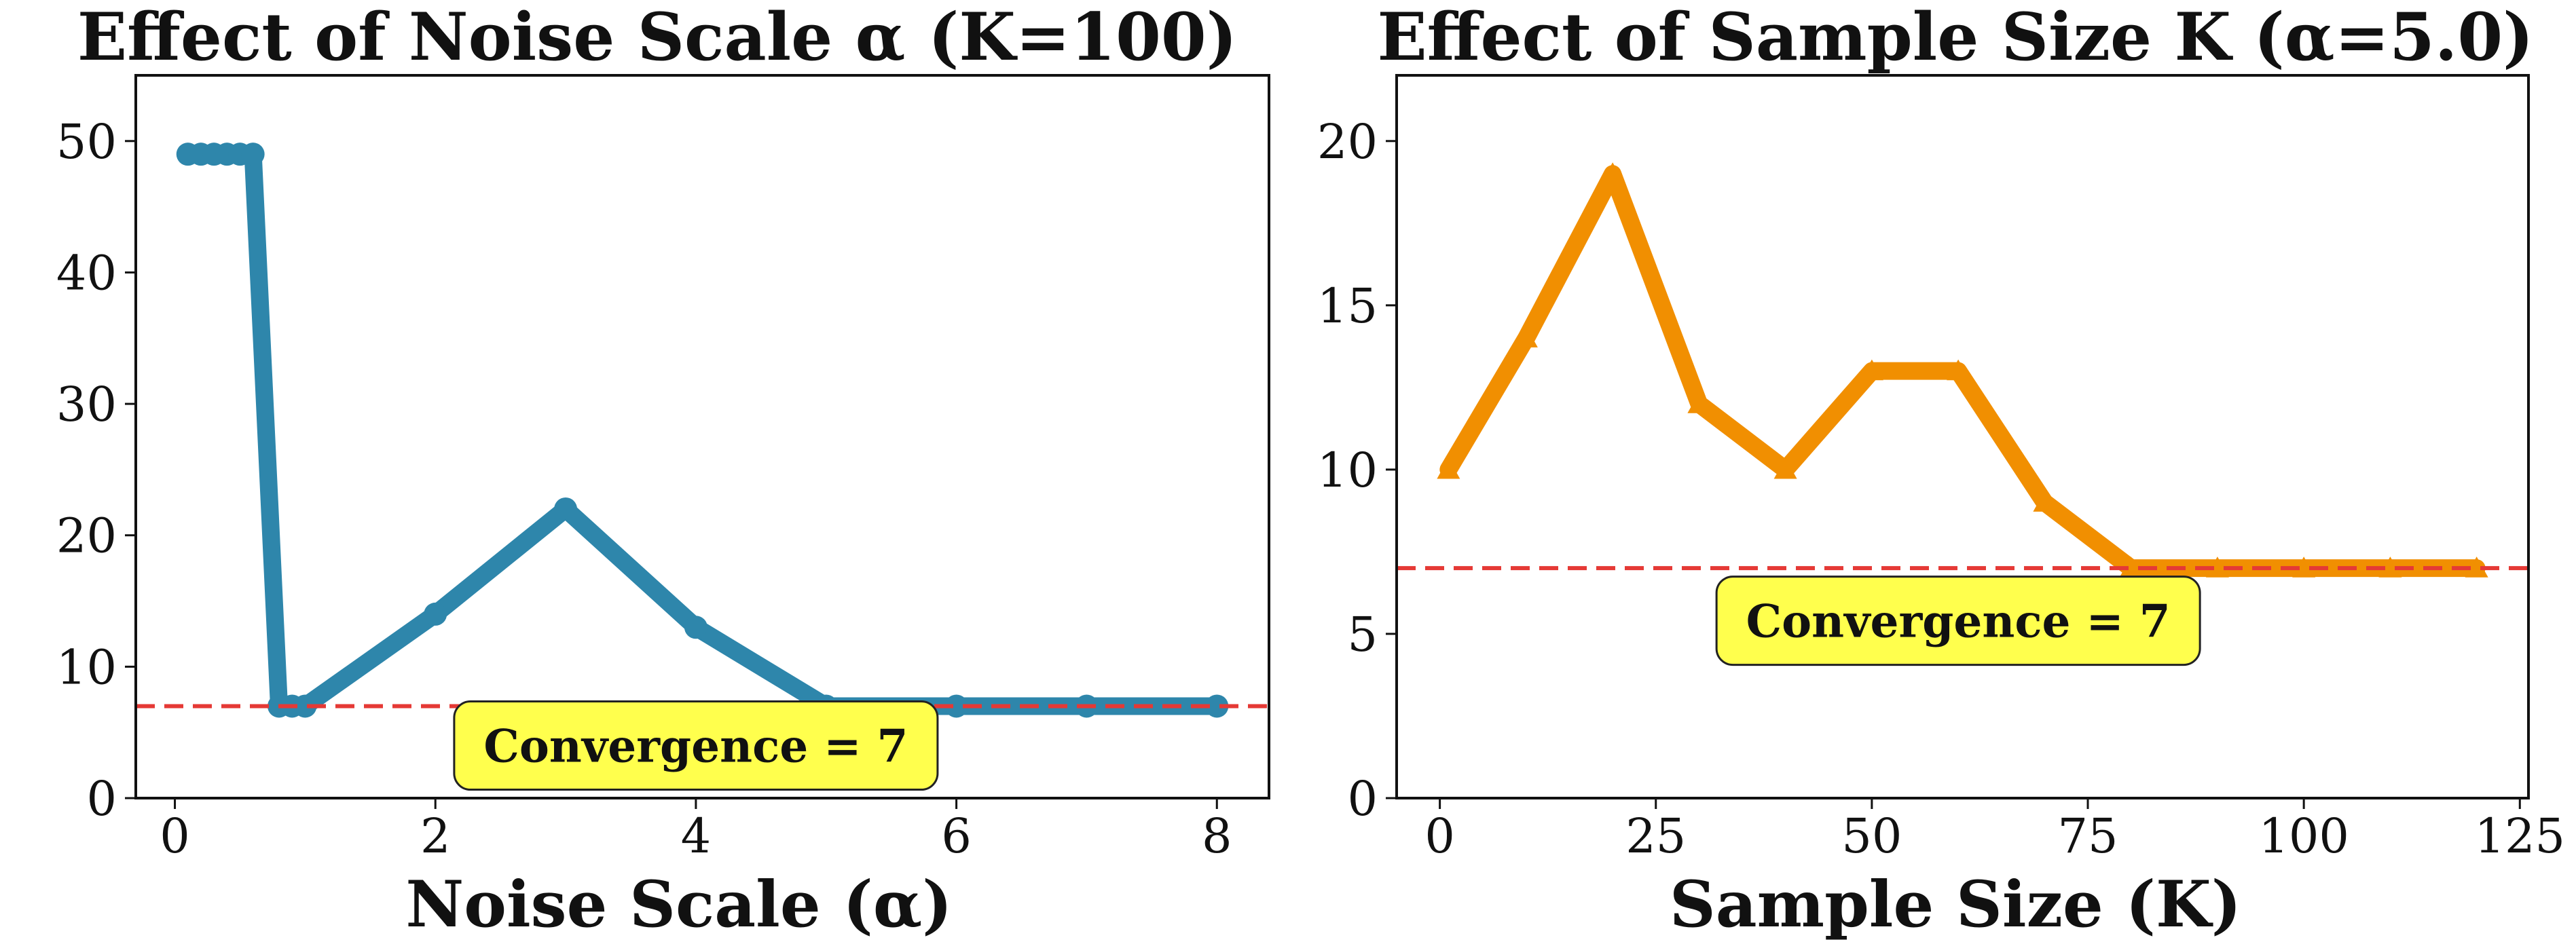 The height and width of the screenshot is (942, 2576). What do you see at coordinates (1217, 836) in the screenshot?
I see `x-tick-label: 8` at bounding box center [1217, 836].